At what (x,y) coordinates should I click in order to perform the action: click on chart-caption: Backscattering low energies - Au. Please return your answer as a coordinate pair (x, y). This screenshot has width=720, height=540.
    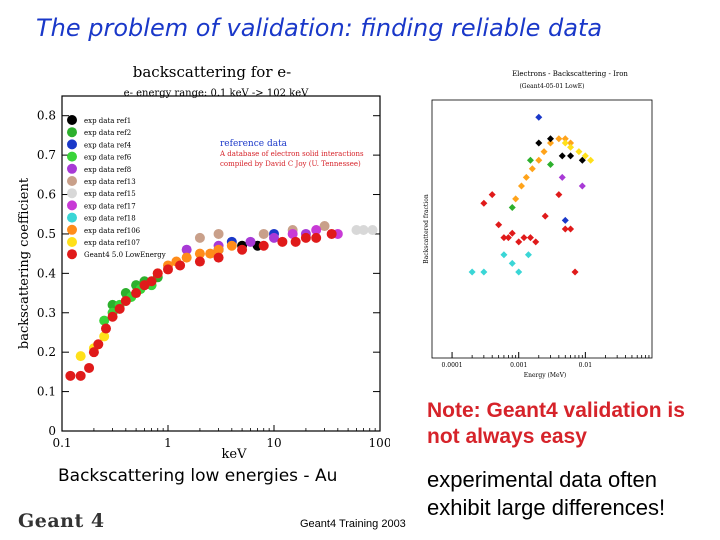
    Looking at the image, I should click on (198, 476).